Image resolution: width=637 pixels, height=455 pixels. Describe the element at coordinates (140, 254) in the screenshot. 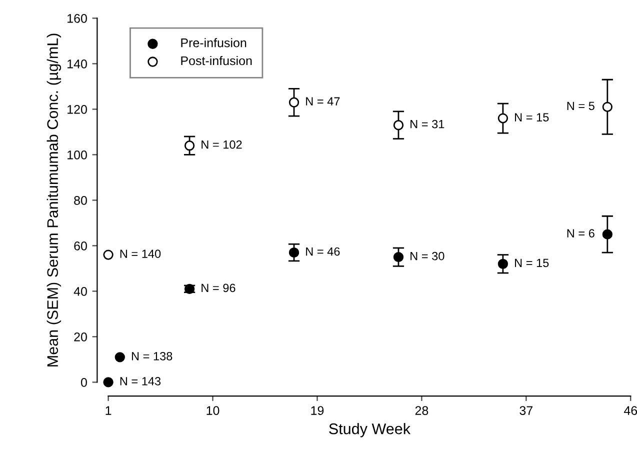

I see `annotation: N = 140` at that location.